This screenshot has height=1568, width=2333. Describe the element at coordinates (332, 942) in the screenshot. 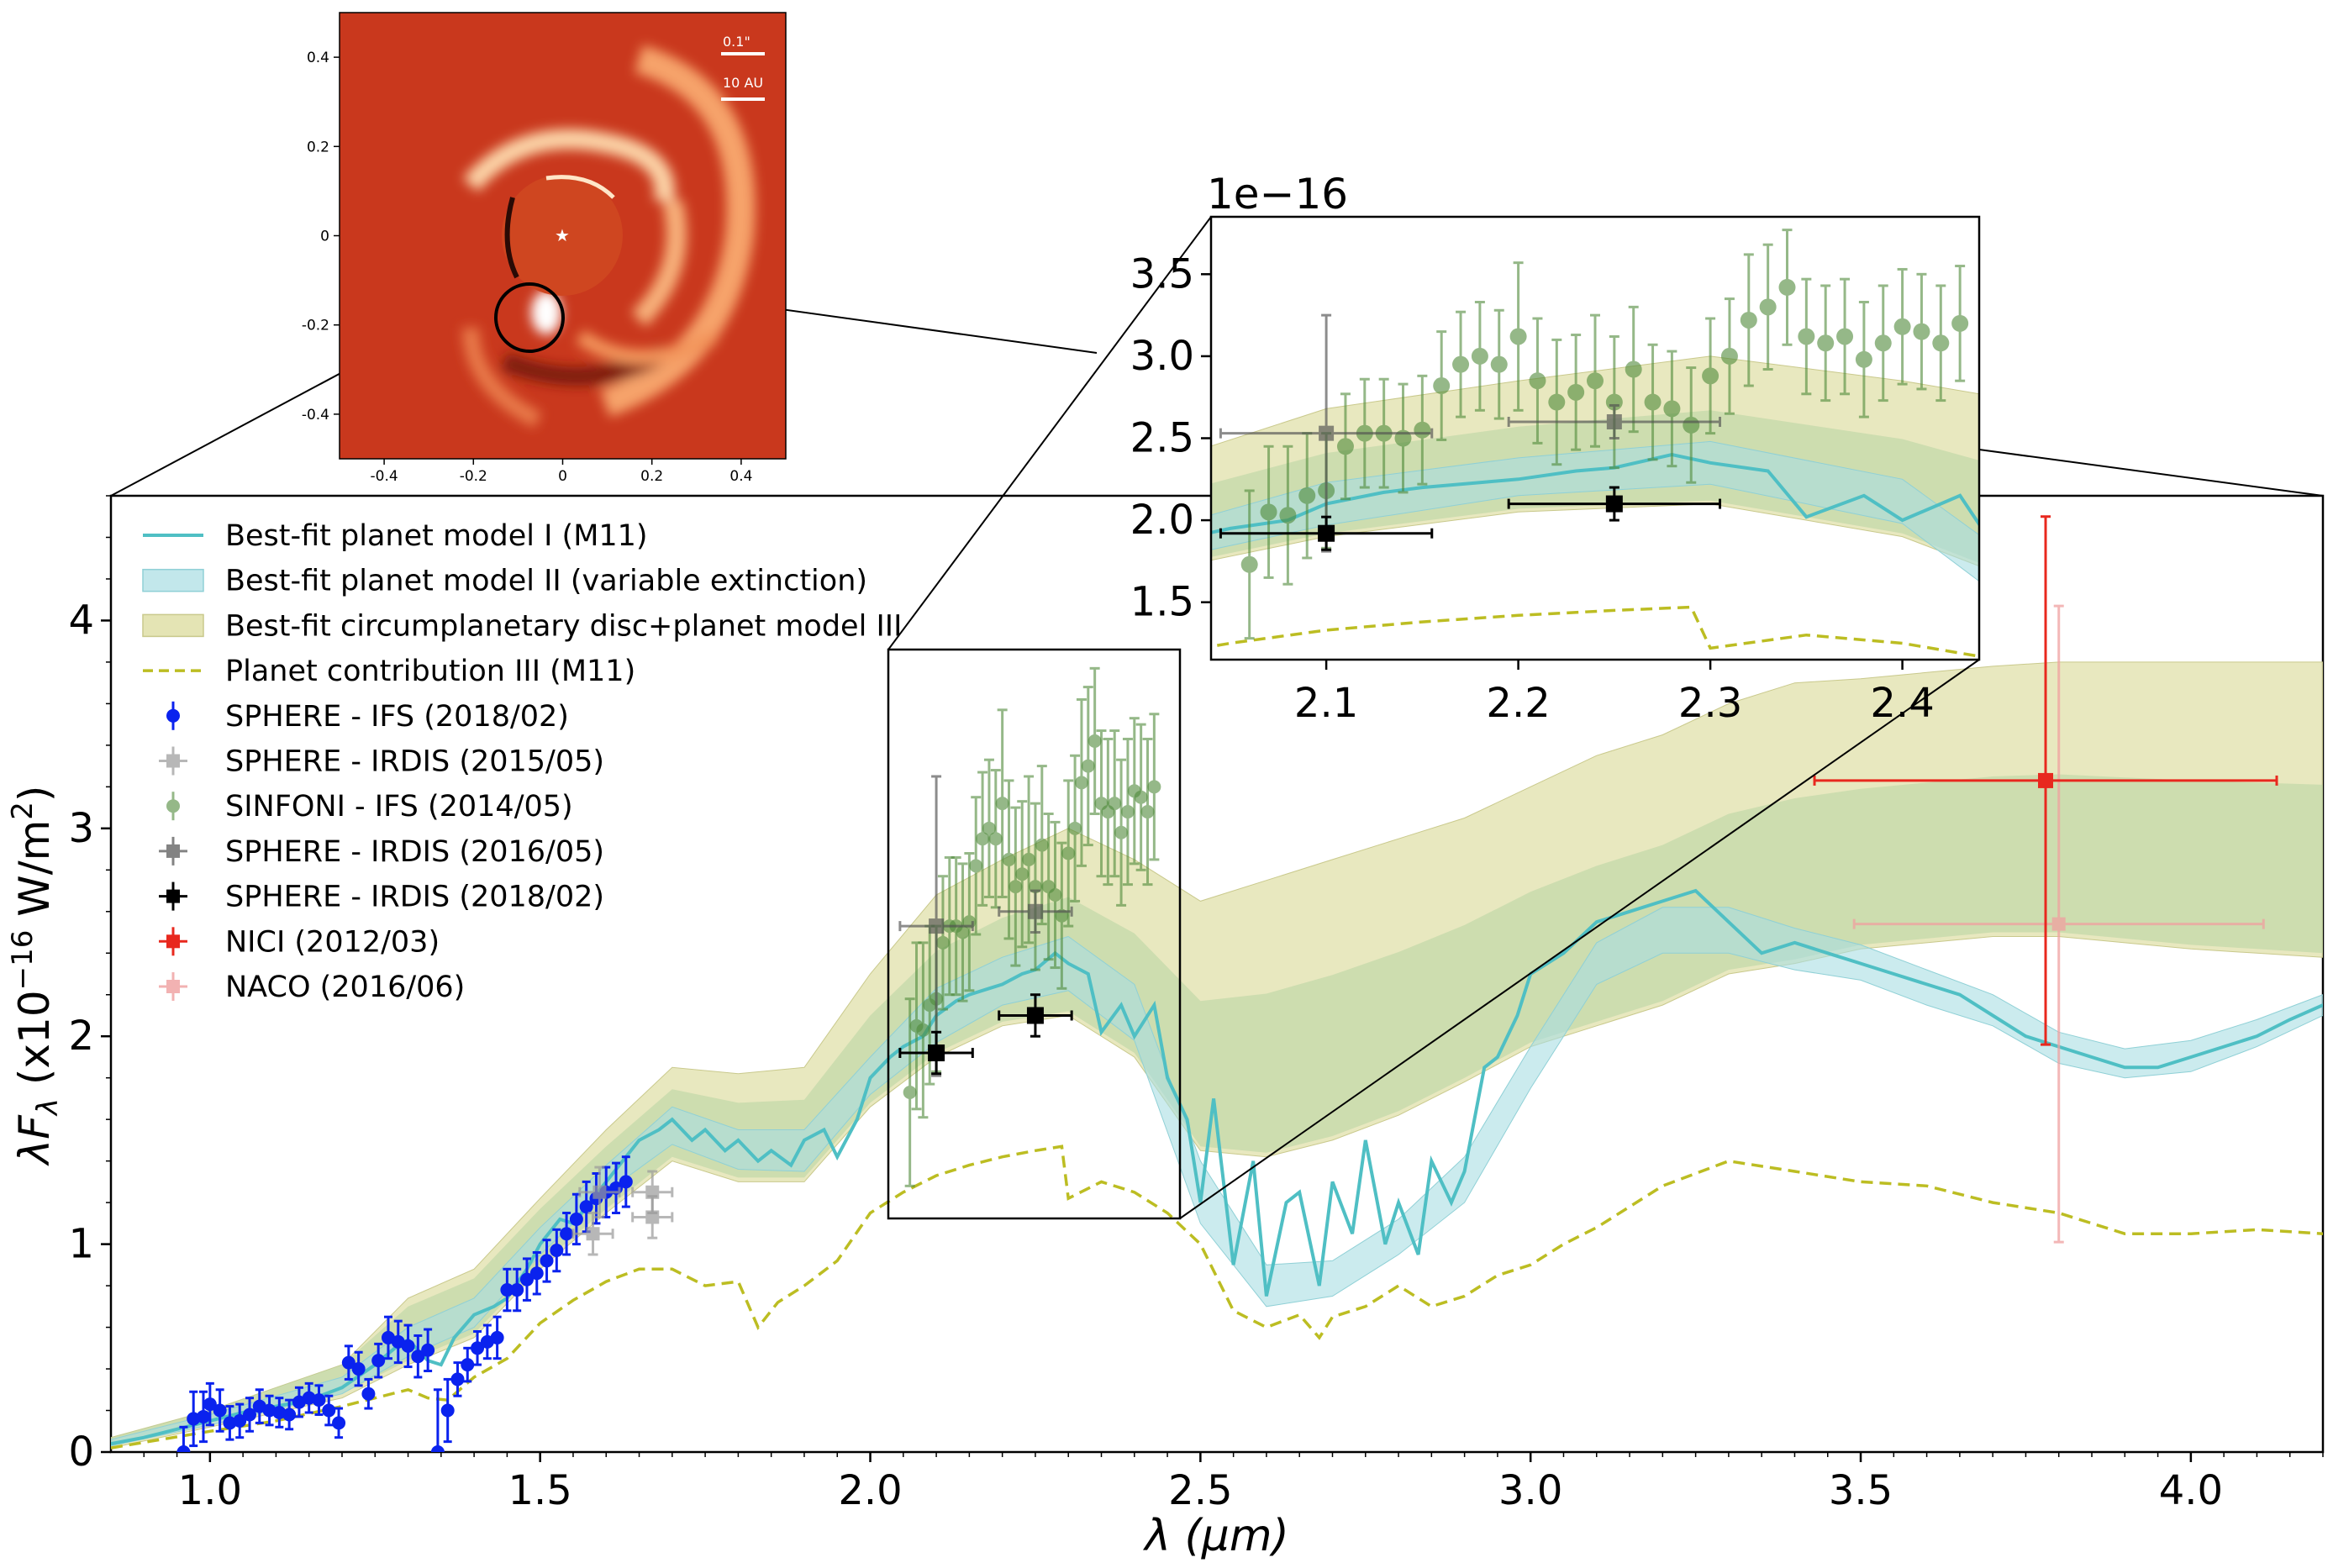

I see `legend-label: NICI (2012/03)` at that location.